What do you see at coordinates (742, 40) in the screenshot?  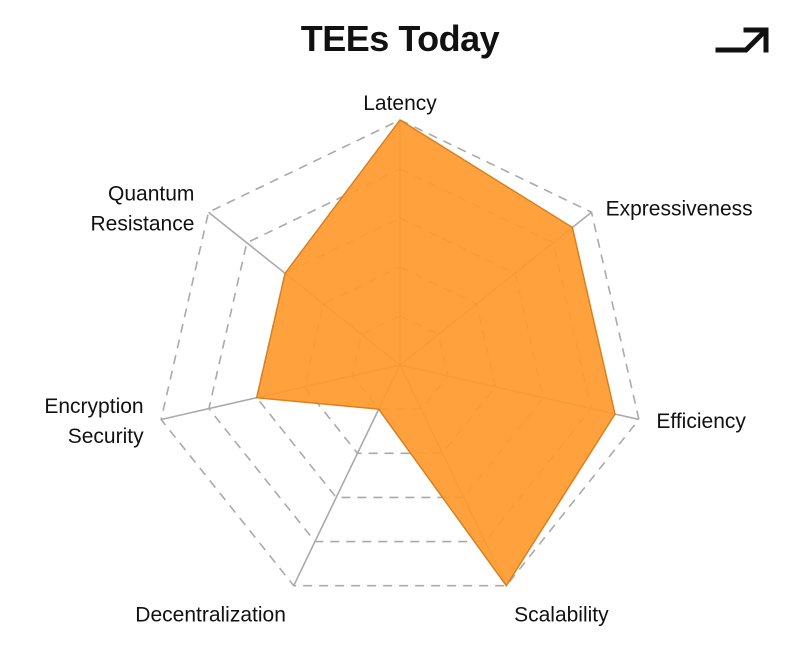 I see `arrow-up-right-icon` at bounding box center [742, 40].